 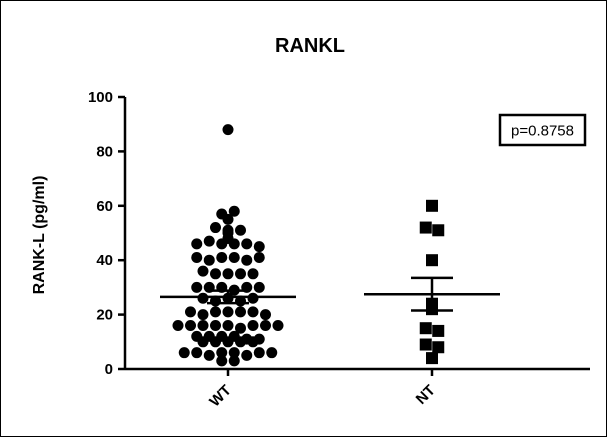 What do you see at coordinates (220, 396) in the screenshot?
I see `x-category-label: WT` at bounding box center [220, 396].